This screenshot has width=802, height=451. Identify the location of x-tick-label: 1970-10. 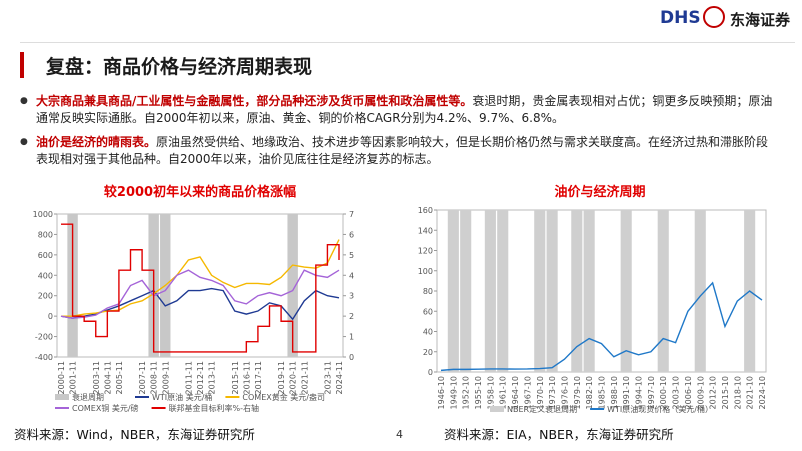
(540, 392).